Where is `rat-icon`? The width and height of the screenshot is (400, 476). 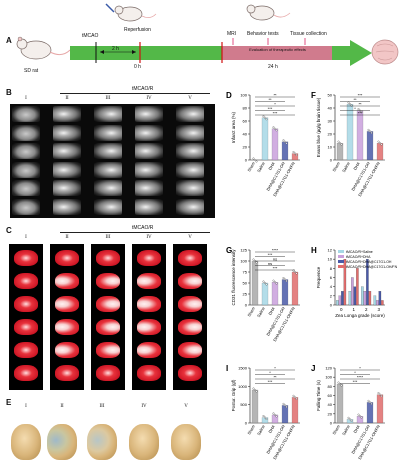
rat-icon is located at coordinates (43, 48).